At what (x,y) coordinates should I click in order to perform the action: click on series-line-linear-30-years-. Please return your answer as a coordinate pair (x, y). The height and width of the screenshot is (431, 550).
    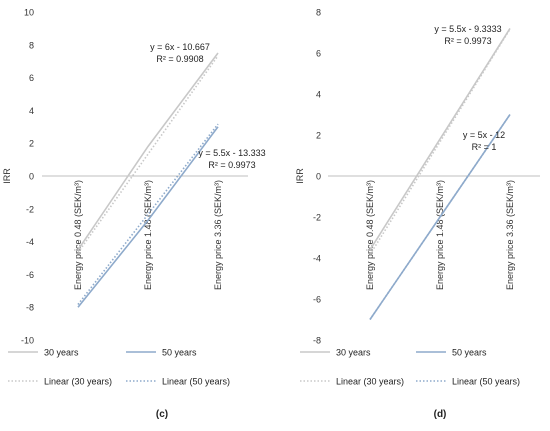
    Looking at the image, I should click on (440, 141).